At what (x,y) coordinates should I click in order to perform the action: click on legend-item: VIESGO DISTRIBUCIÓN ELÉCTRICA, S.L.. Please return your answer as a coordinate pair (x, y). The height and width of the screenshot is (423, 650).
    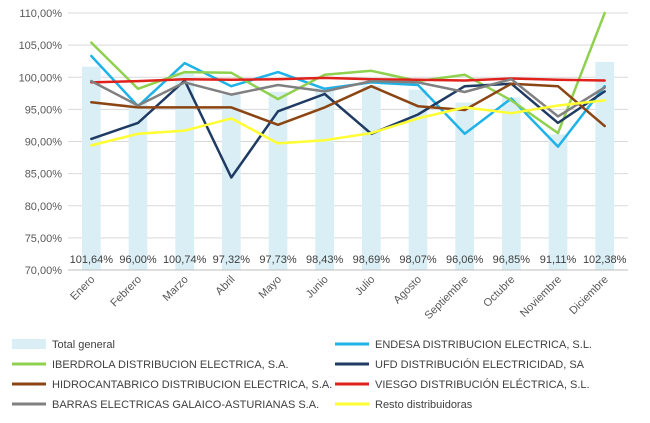
    Looking at the image, I should click on (462, 384).